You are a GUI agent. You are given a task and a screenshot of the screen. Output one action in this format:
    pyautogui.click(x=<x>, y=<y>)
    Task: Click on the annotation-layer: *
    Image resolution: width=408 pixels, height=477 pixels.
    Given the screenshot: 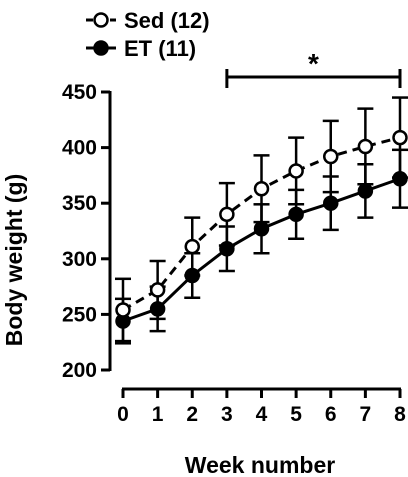 What is the action you would take?
    pyautogui.click(x=313, y=68)
    